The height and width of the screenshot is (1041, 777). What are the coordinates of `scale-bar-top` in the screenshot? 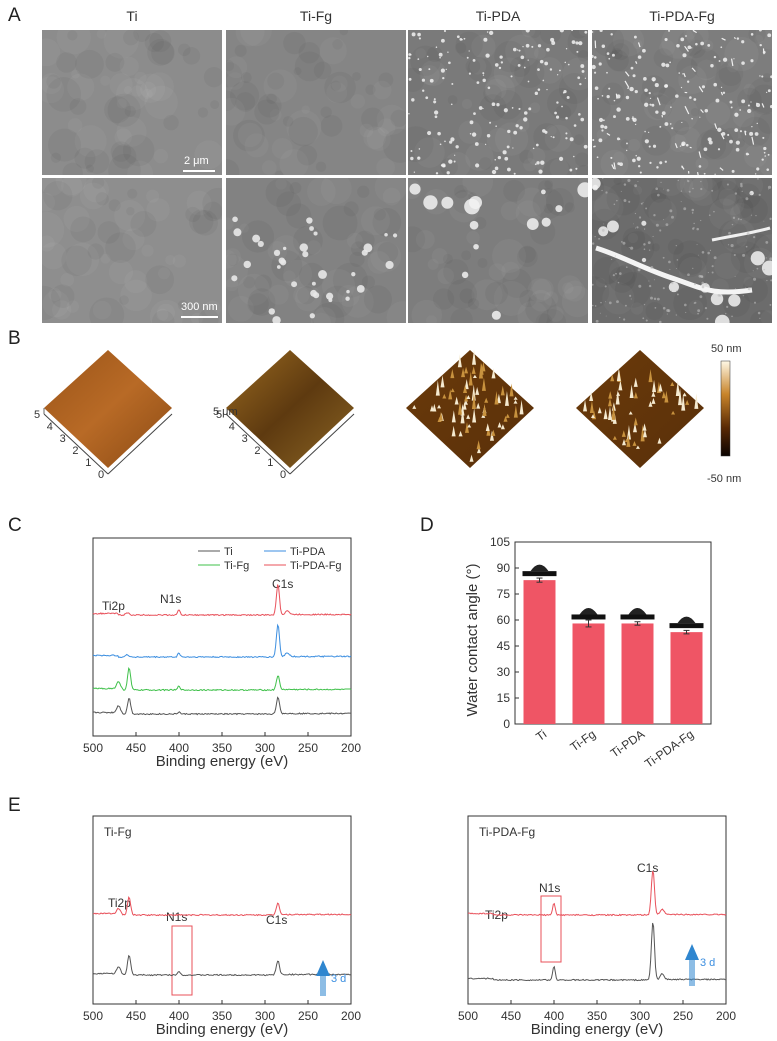 It's located at (199, 171).